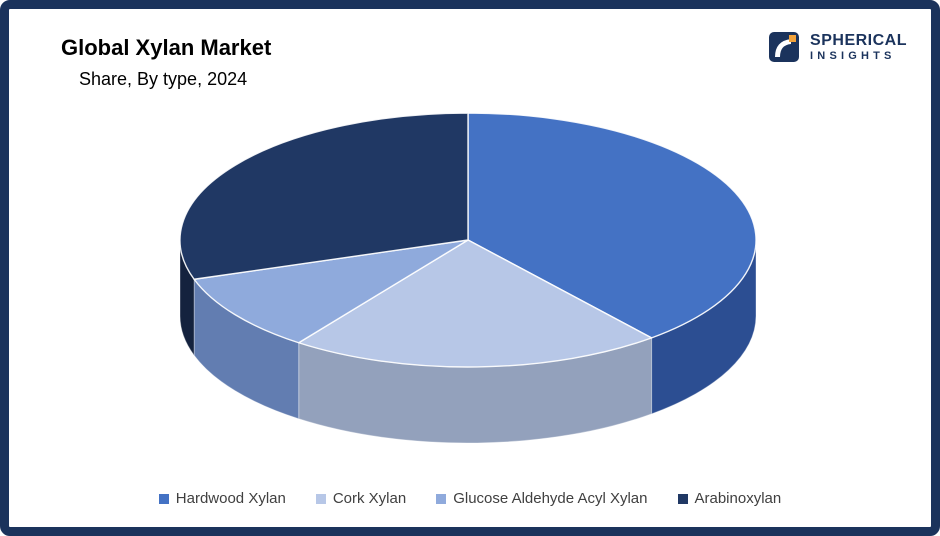 Image resolution: width=940 pixels, height=536 pixels. I want to click on brand-name: SPHERICAL, so click(858, 40).